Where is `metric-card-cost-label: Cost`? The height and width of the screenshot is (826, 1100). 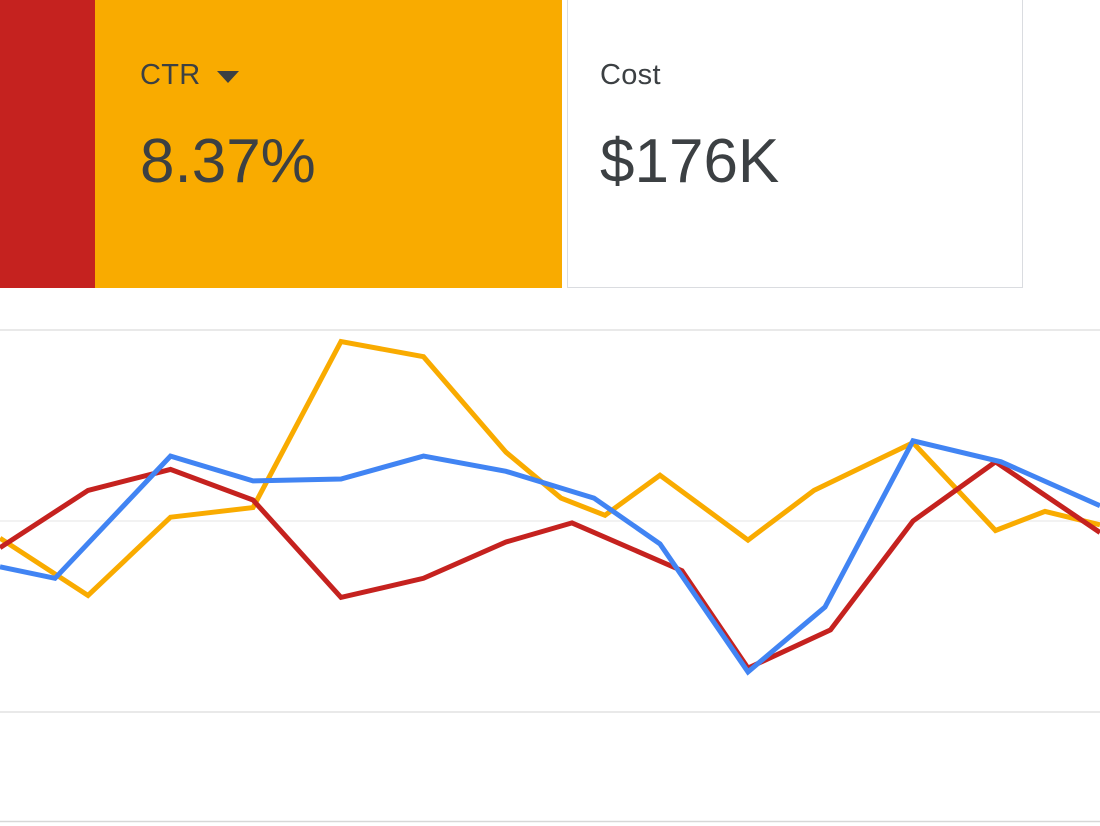 metric-card-cost-label: Cost is located at coordinates (630, 75).